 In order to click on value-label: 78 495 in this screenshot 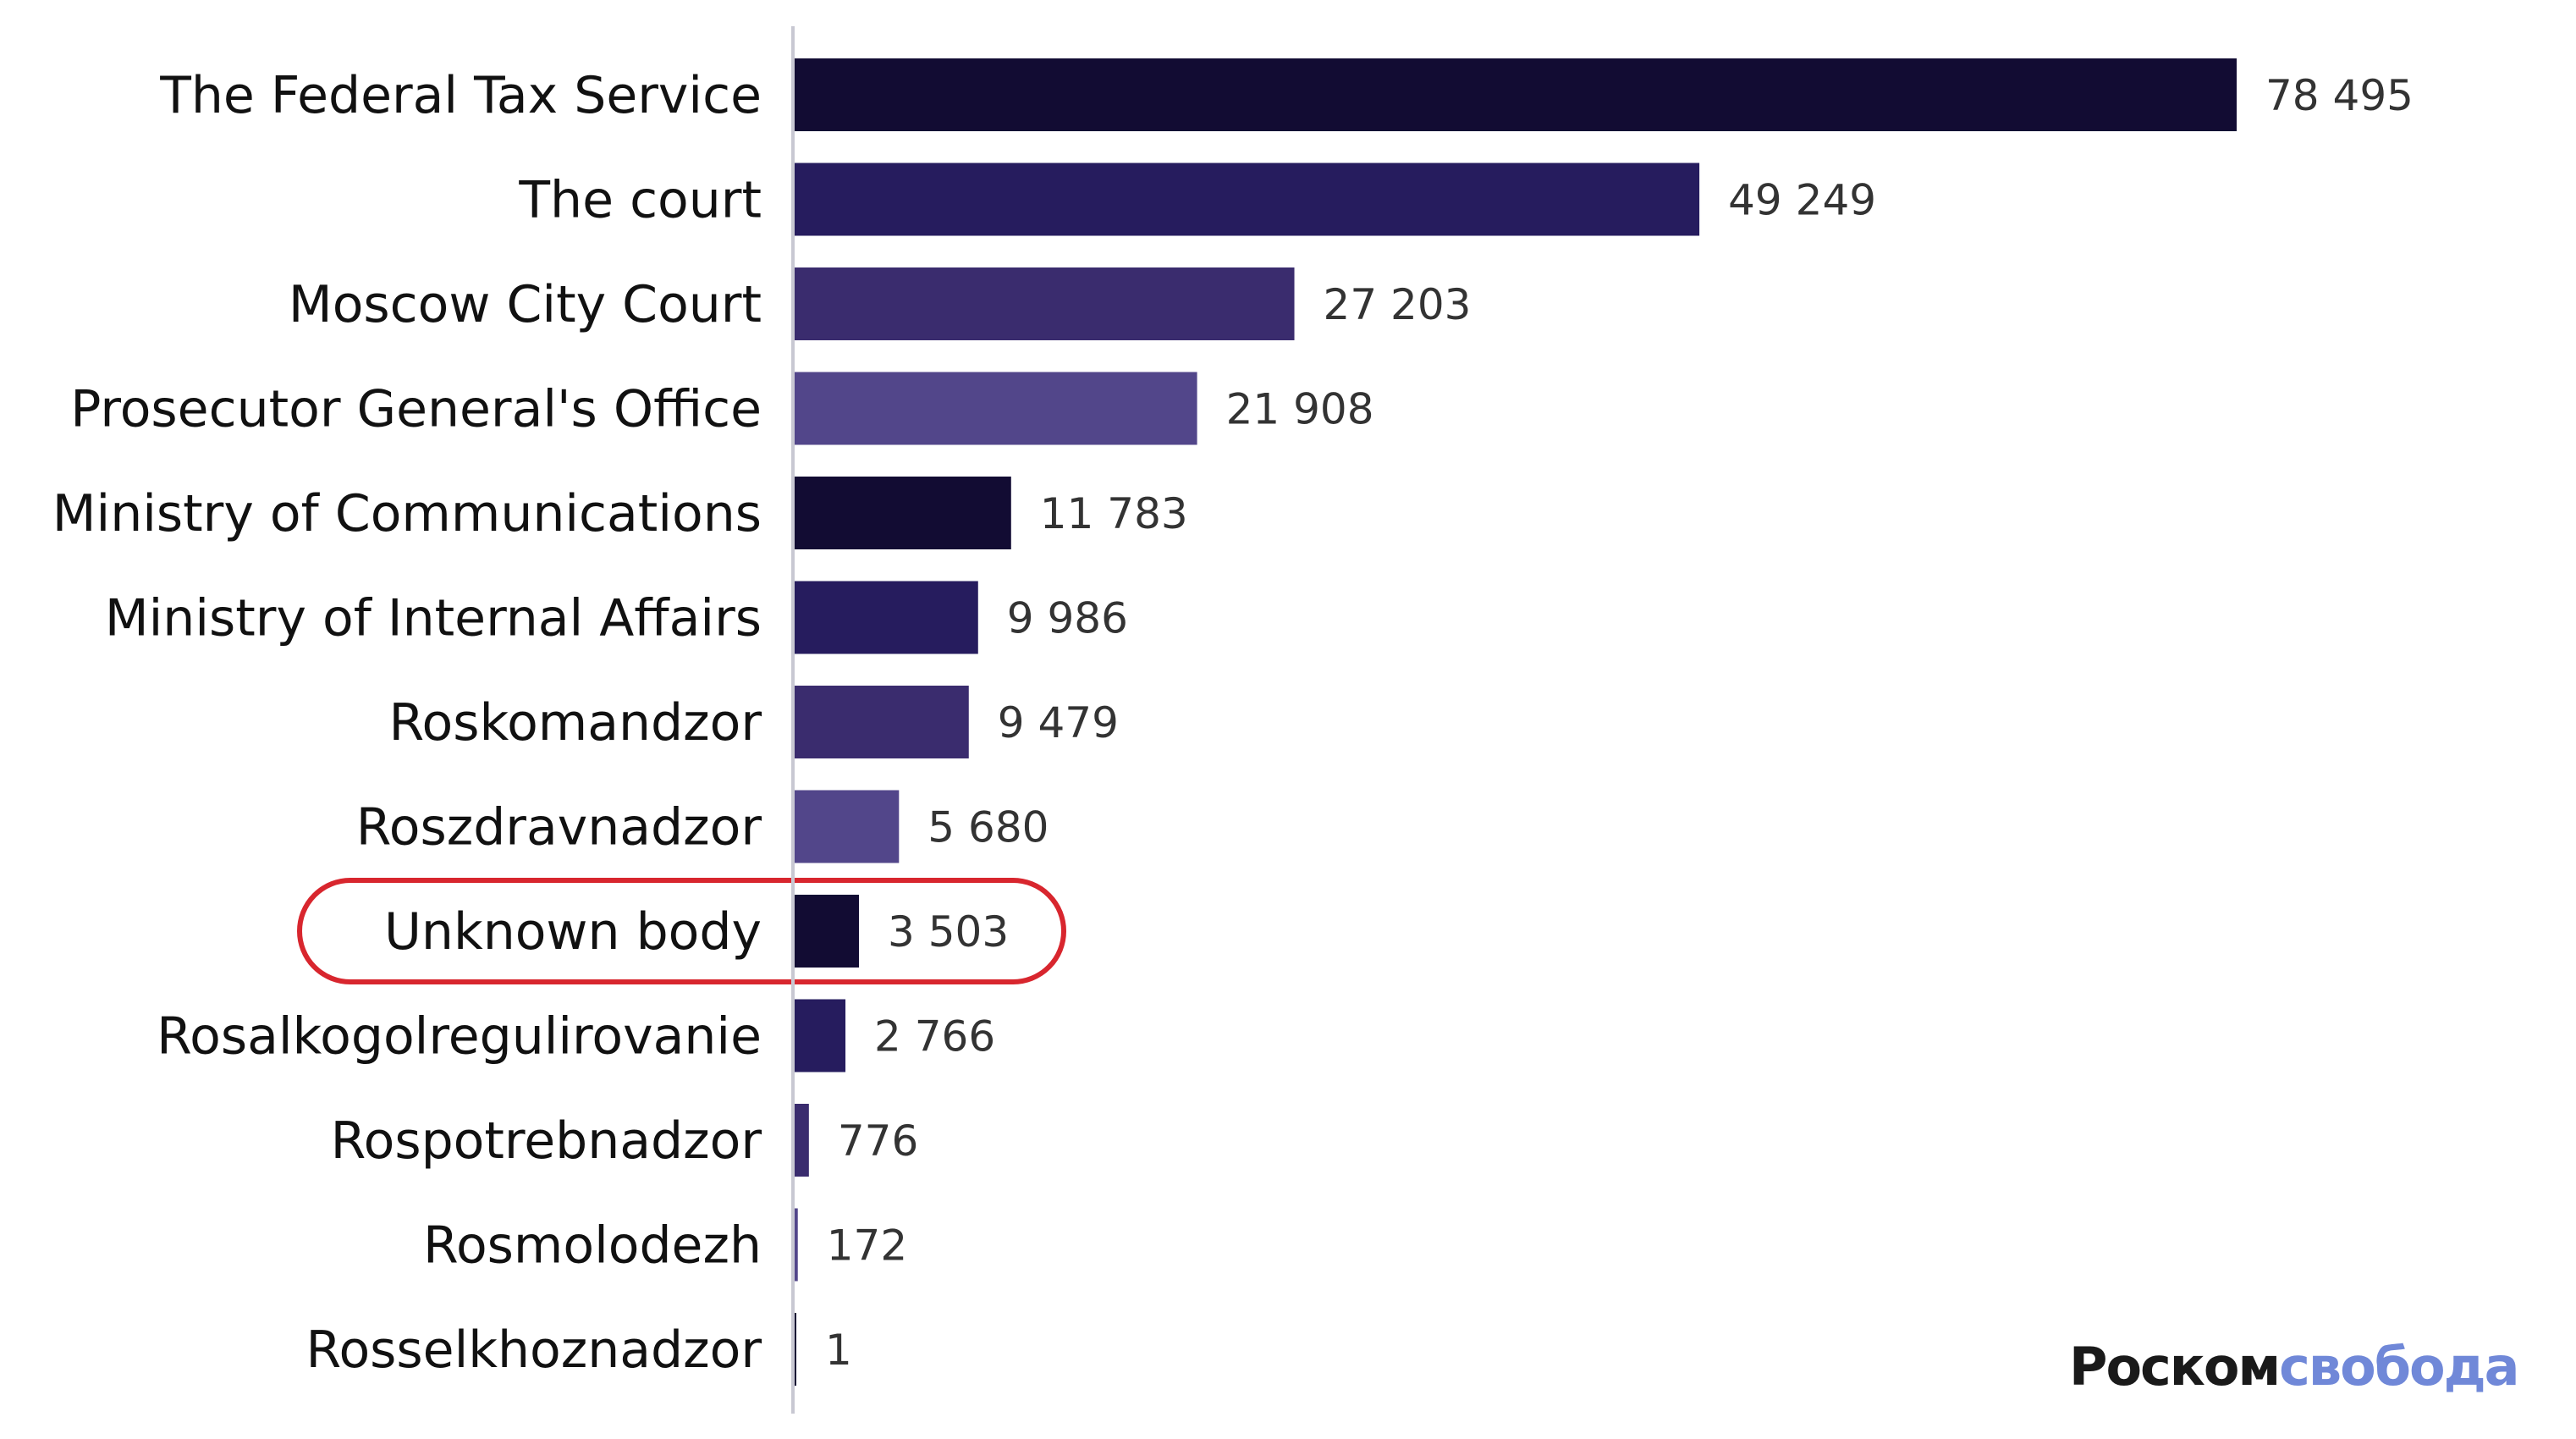, I will do `click(2339, 95)`.